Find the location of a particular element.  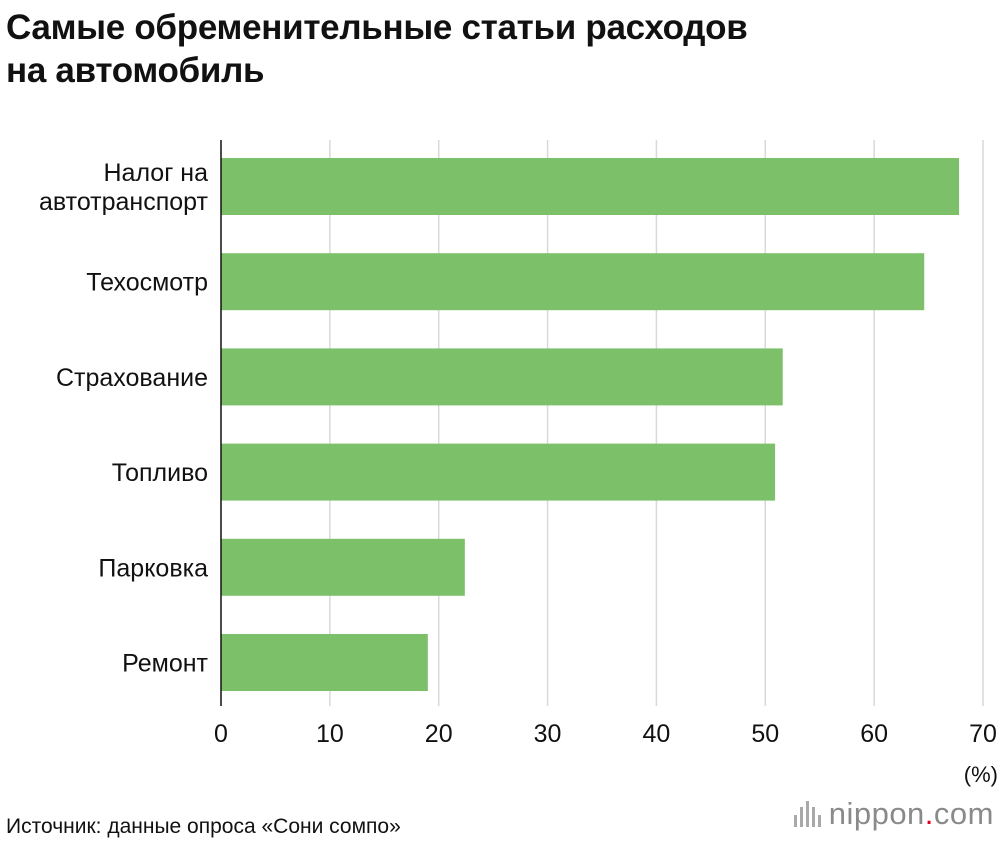

category-label-1: Техосмотр is located at coordinates (147, 283).